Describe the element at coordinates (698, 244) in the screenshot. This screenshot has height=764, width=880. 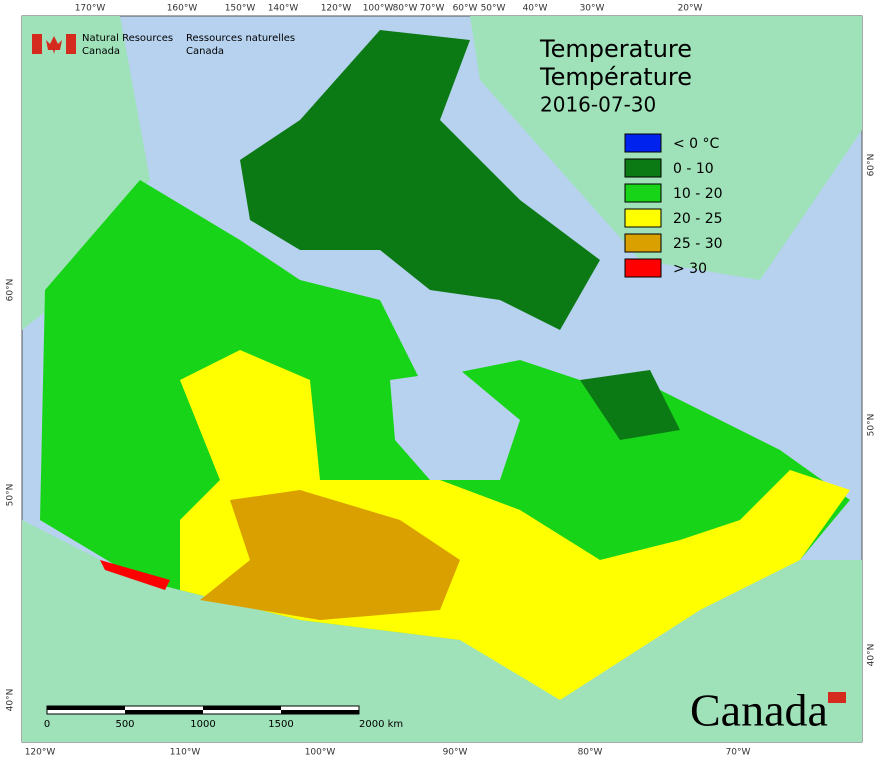
I see `legend-label: 25 - 30` at that location.